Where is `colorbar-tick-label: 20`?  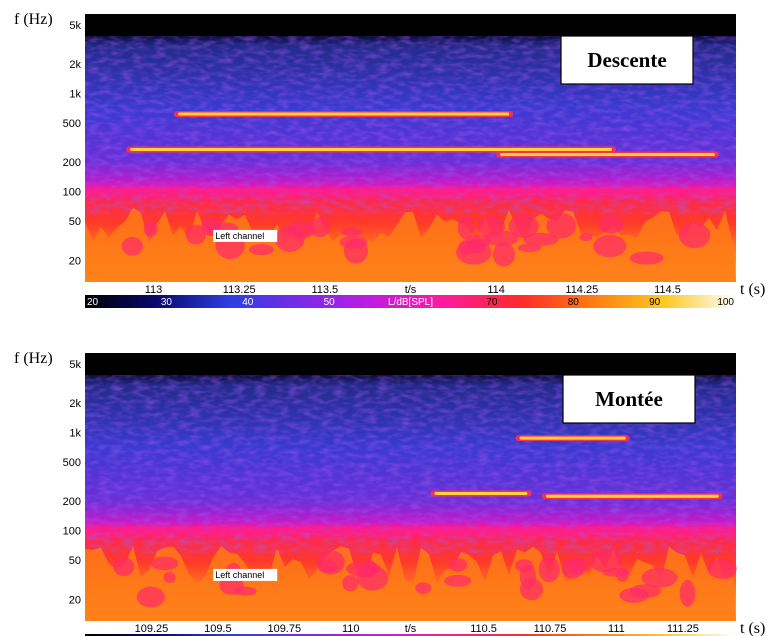
colorbar-tick-label: 20 is located at coordinates (93, 302).